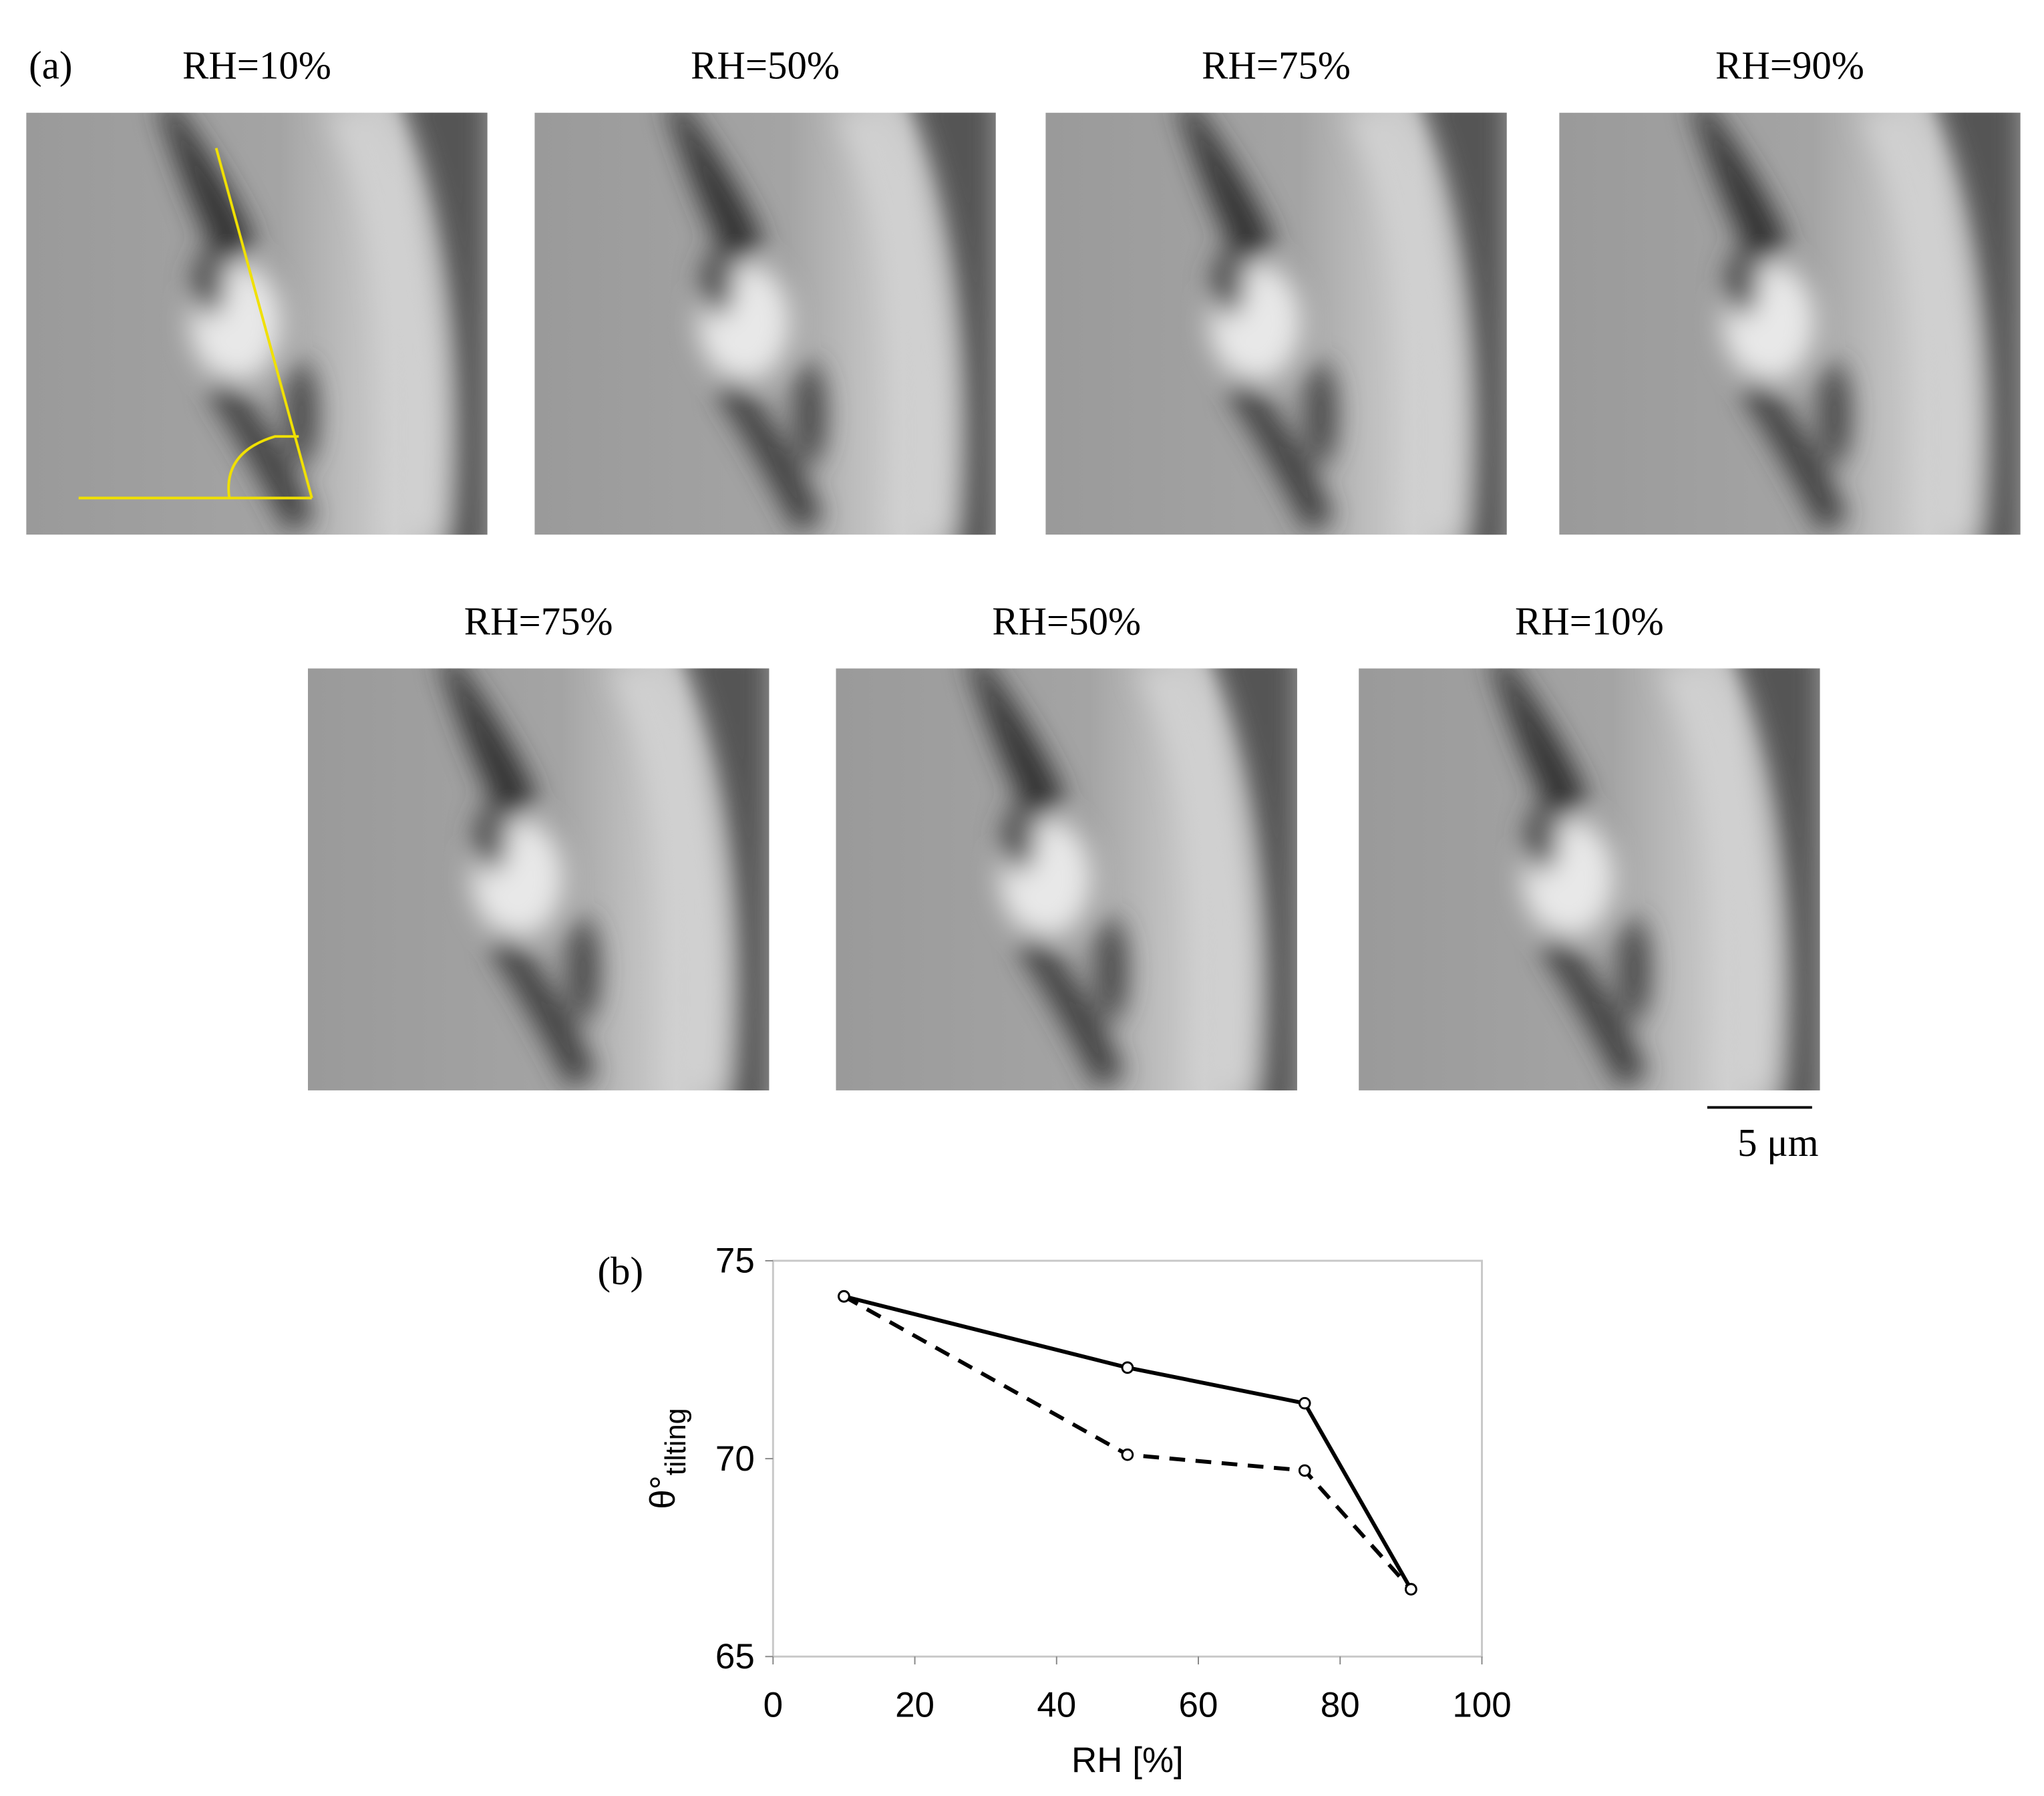  I want to click on x-tick-label: 20, so click(915, 1705).